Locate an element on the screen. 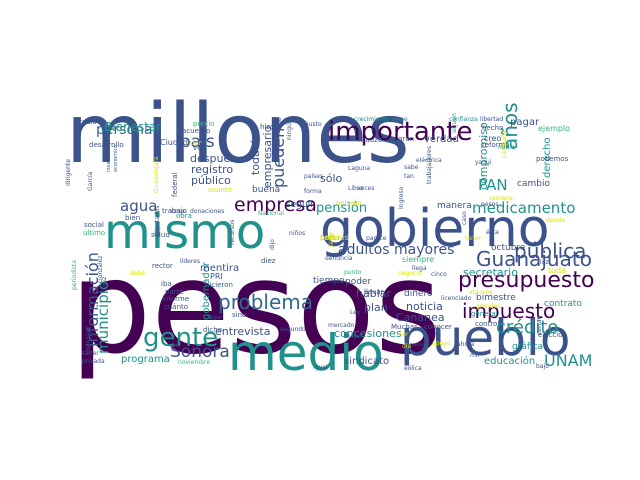  cloud-word: impuesto is located at coordinates (508, 311).